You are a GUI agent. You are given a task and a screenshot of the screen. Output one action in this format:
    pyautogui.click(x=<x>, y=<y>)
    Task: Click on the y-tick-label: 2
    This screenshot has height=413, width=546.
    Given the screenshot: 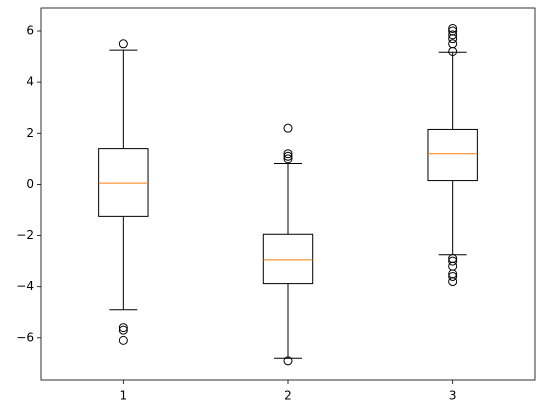 What is the action you would take?
    pyautogui.click(x=30, y=133)
    